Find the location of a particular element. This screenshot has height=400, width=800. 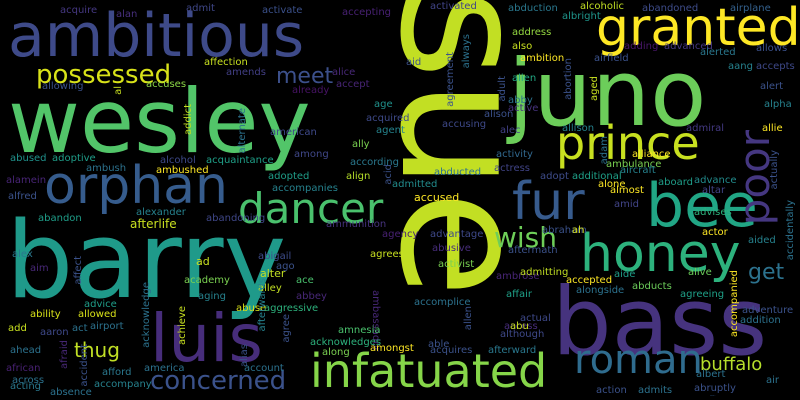

word: ambulance is located at coordinates (634, 164).